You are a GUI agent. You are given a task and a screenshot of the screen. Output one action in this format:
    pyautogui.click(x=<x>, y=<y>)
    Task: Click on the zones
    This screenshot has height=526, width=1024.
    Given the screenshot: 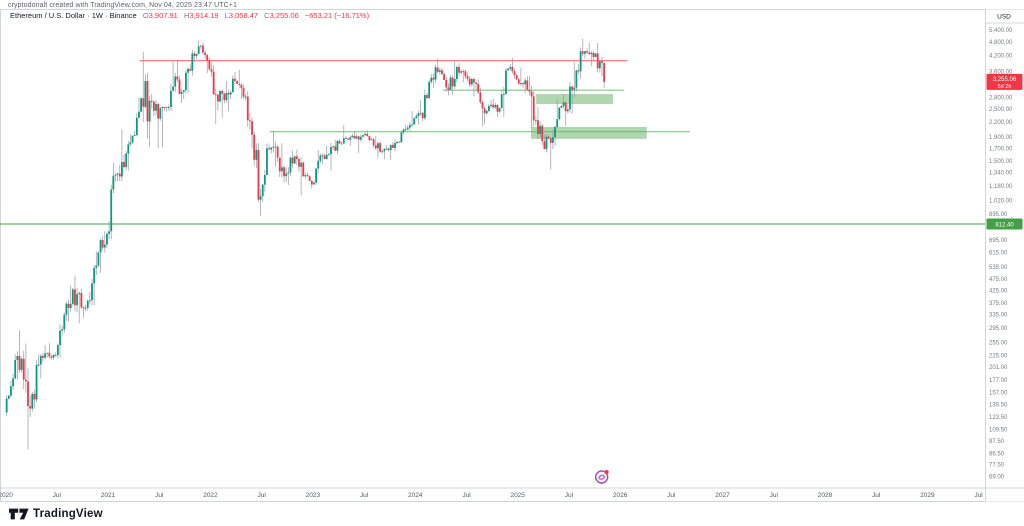 What is the action you would take?
    pyautogui.click(x=589, y=116)
    